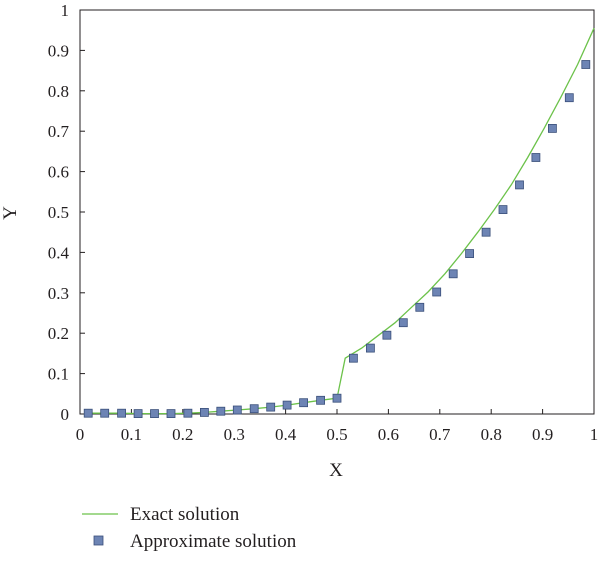  What do you see at coordinates (80, 434) in the screenshot?
I see `x-tick-label: 0` at bounding box center [80, 434].